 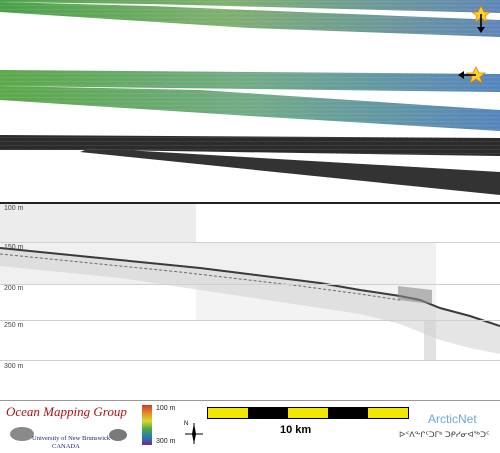 I want to click on arcticnet-subtitle: ᐅᑉᐱᖕᒋᑦᑐᒥᒃ ᑐᑭᓯᓂᐊᖅᑐᑦ, so click(x=444, y=434).